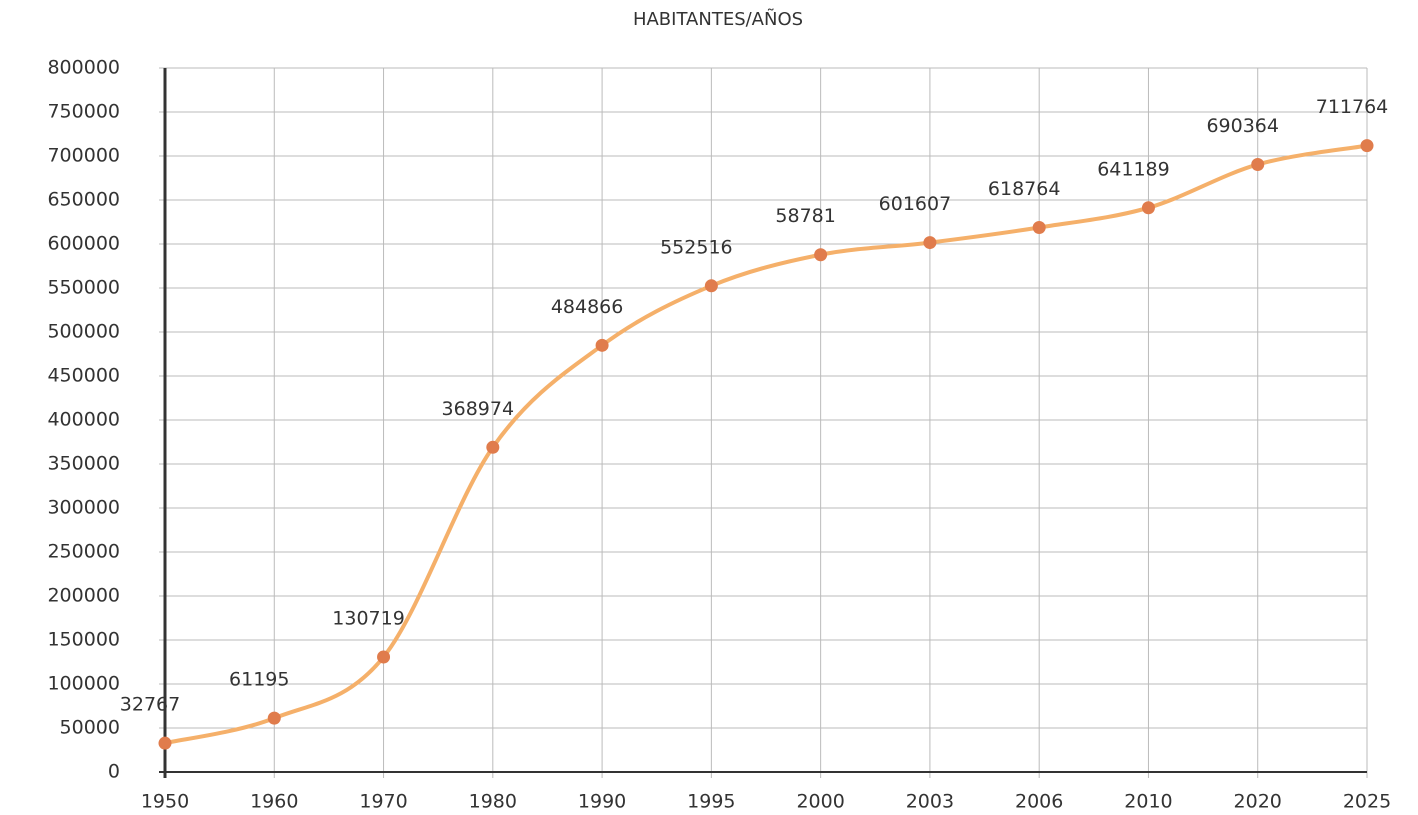 The height and width of the screenshot is (815, 1418). I want to click on y-tick-label: 0, so click(114, 772).